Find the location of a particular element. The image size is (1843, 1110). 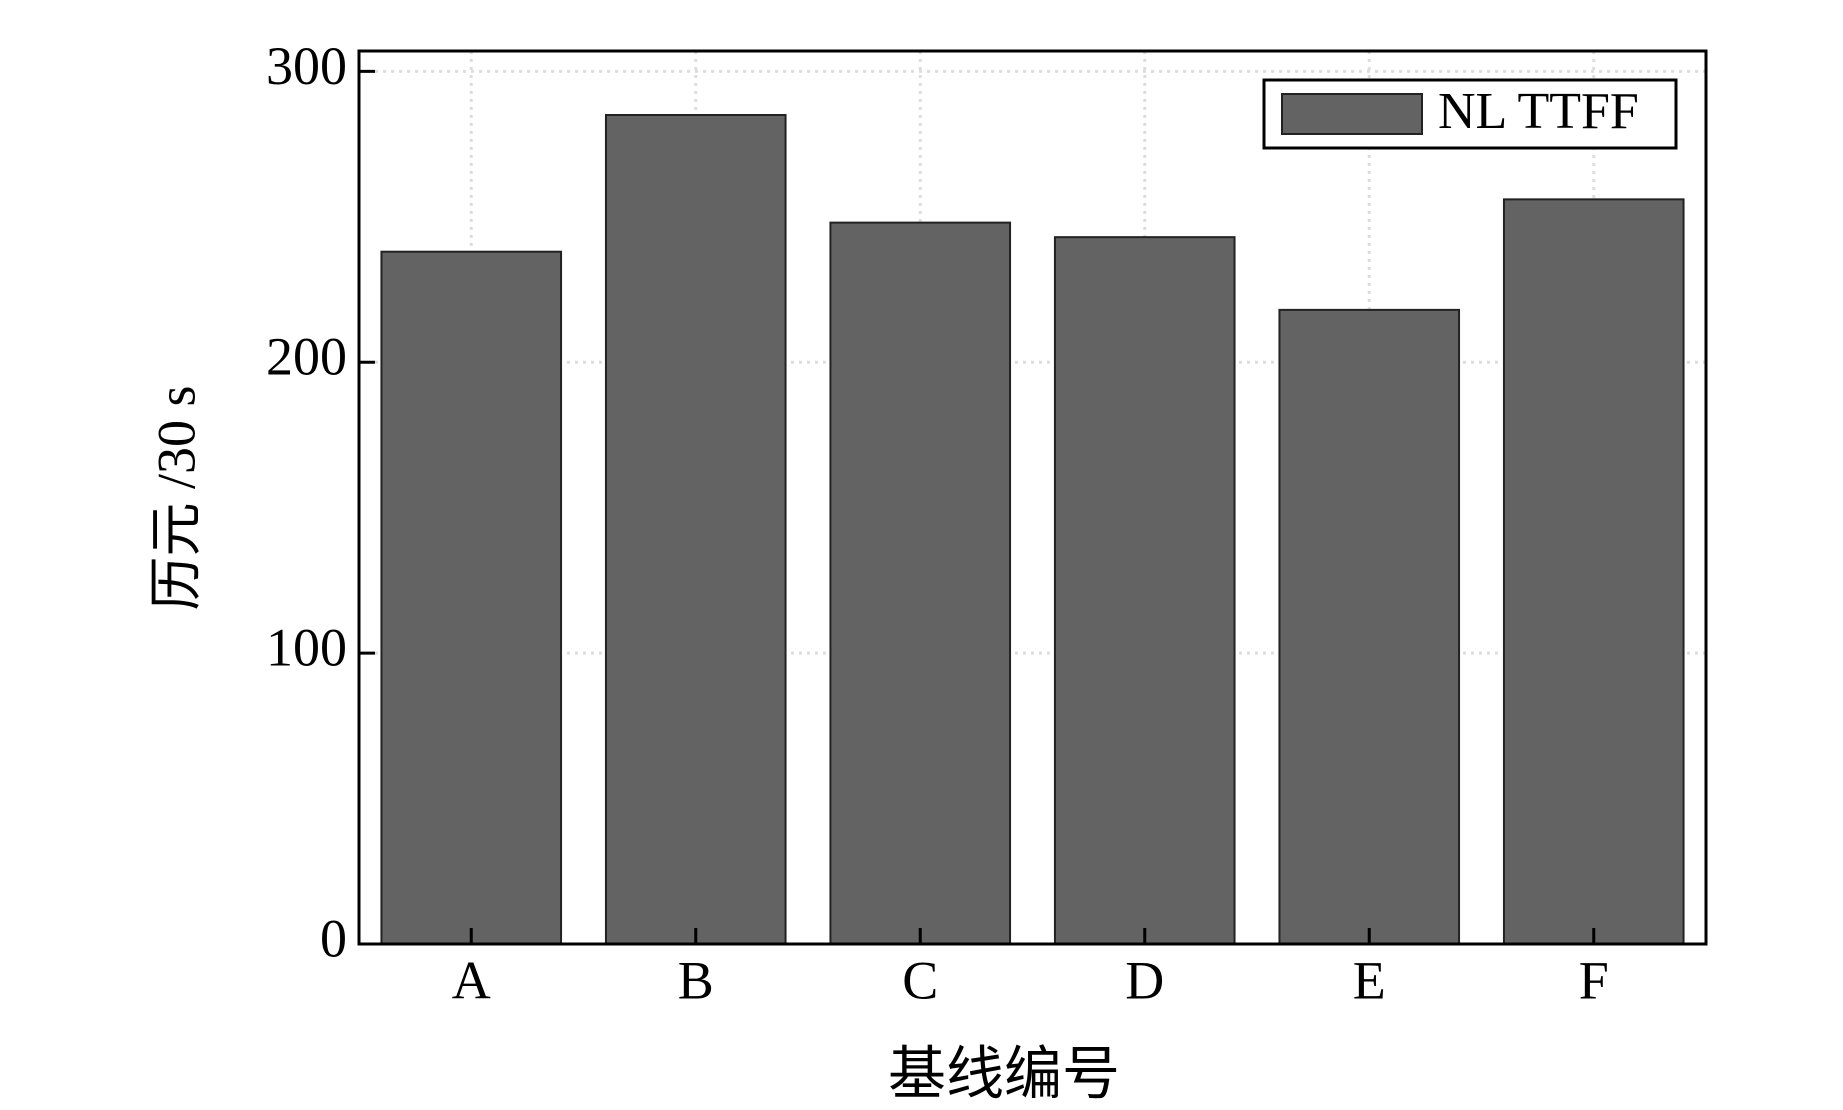

y-axis-label: 历元 /30 s is located at coordinates (176, 497).